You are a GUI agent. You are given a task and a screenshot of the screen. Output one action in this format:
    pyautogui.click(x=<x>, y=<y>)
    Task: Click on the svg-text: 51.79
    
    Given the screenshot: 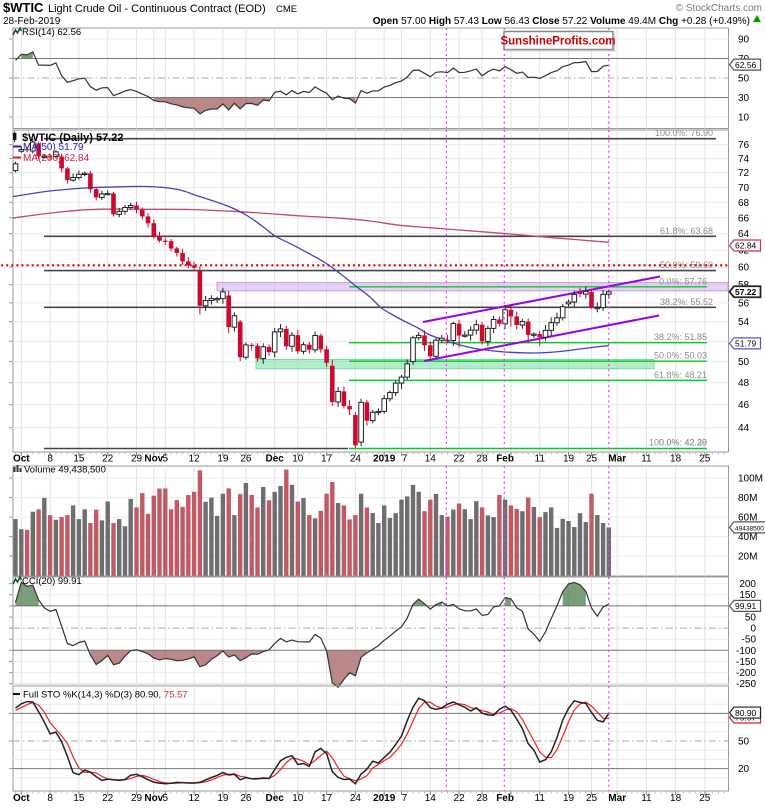 What is the action you would take?
    pyautogui.click(x=746, y=344)
    